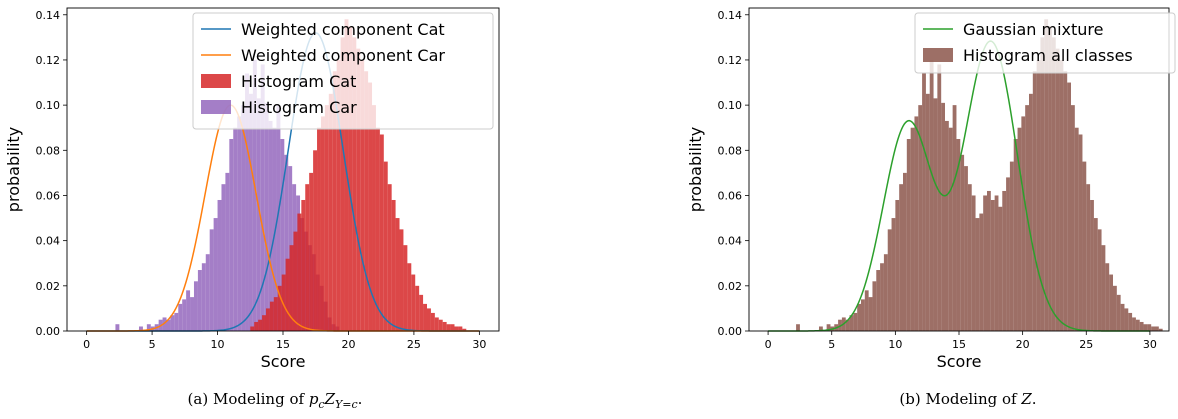 The width and height of the screenshot is (1178, 419). I want to click on y-tick-label: 0.06, so click(48, 195).